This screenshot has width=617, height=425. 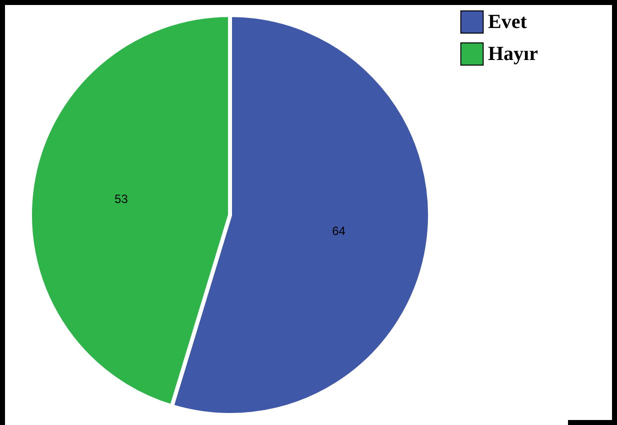 What do you see at coordinates (121, 199) in the screenshot?
I see `data-label: 53` at bounding box center [121, 199].